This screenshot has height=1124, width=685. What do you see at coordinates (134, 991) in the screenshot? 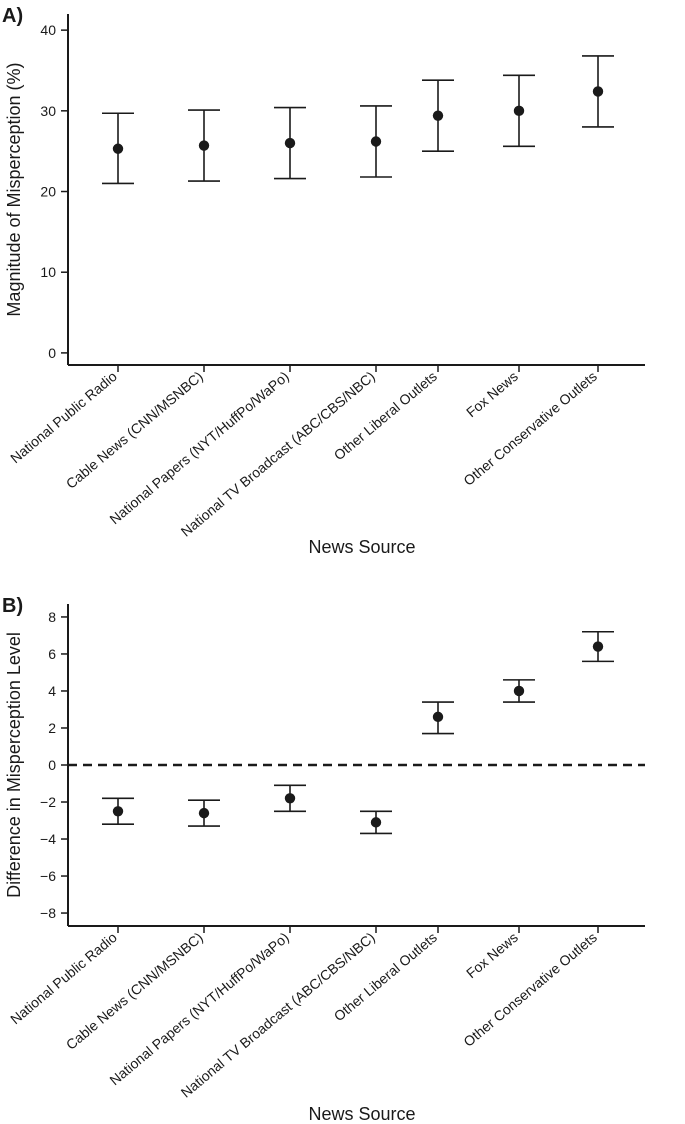
I see `panel-b-category-label: Cable News (CNN/MSNBC)` at bounding box center [134, 991].